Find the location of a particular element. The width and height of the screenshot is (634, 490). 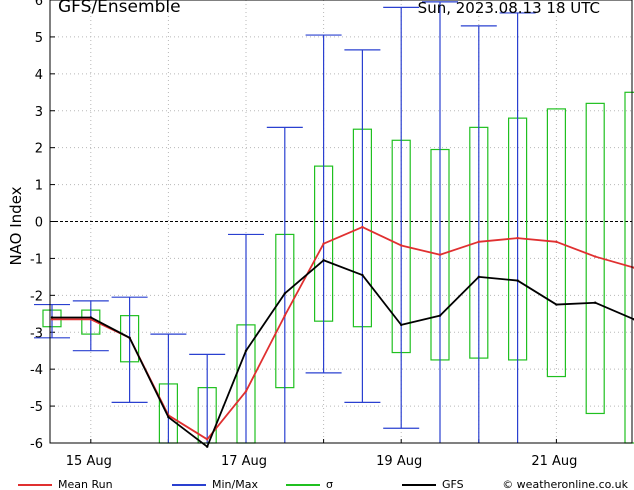

legend-swatch-sigma is located at coordinates (303, 485).